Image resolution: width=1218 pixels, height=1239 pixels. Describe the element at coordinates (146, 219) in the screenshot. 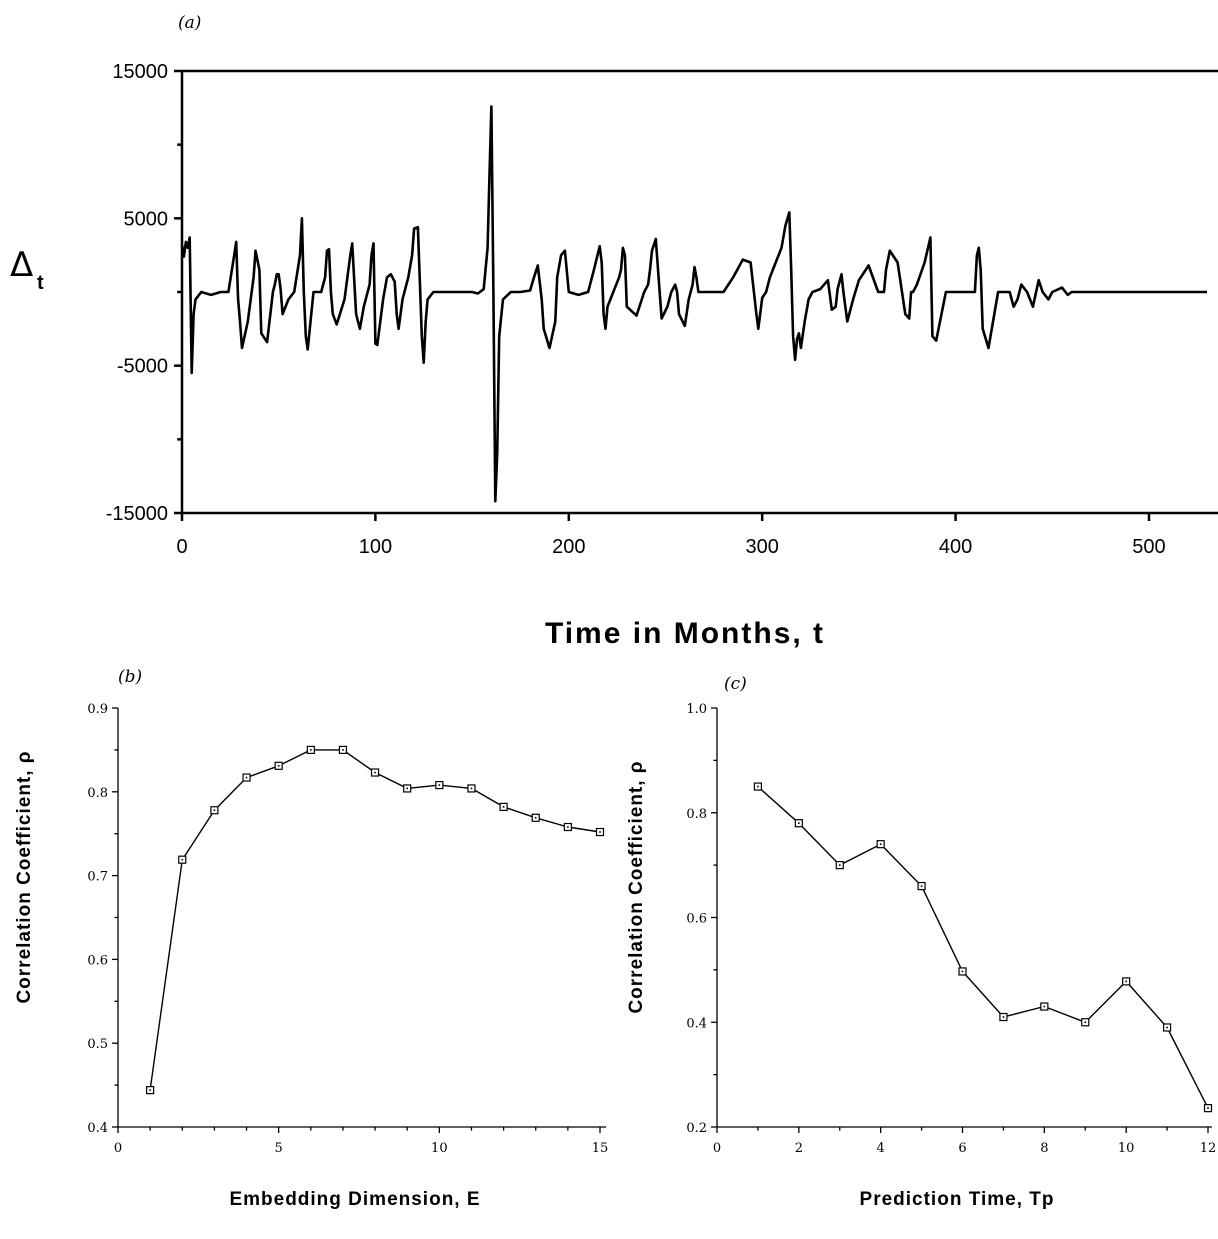

I see `y-tick-label: 5000` at that location.